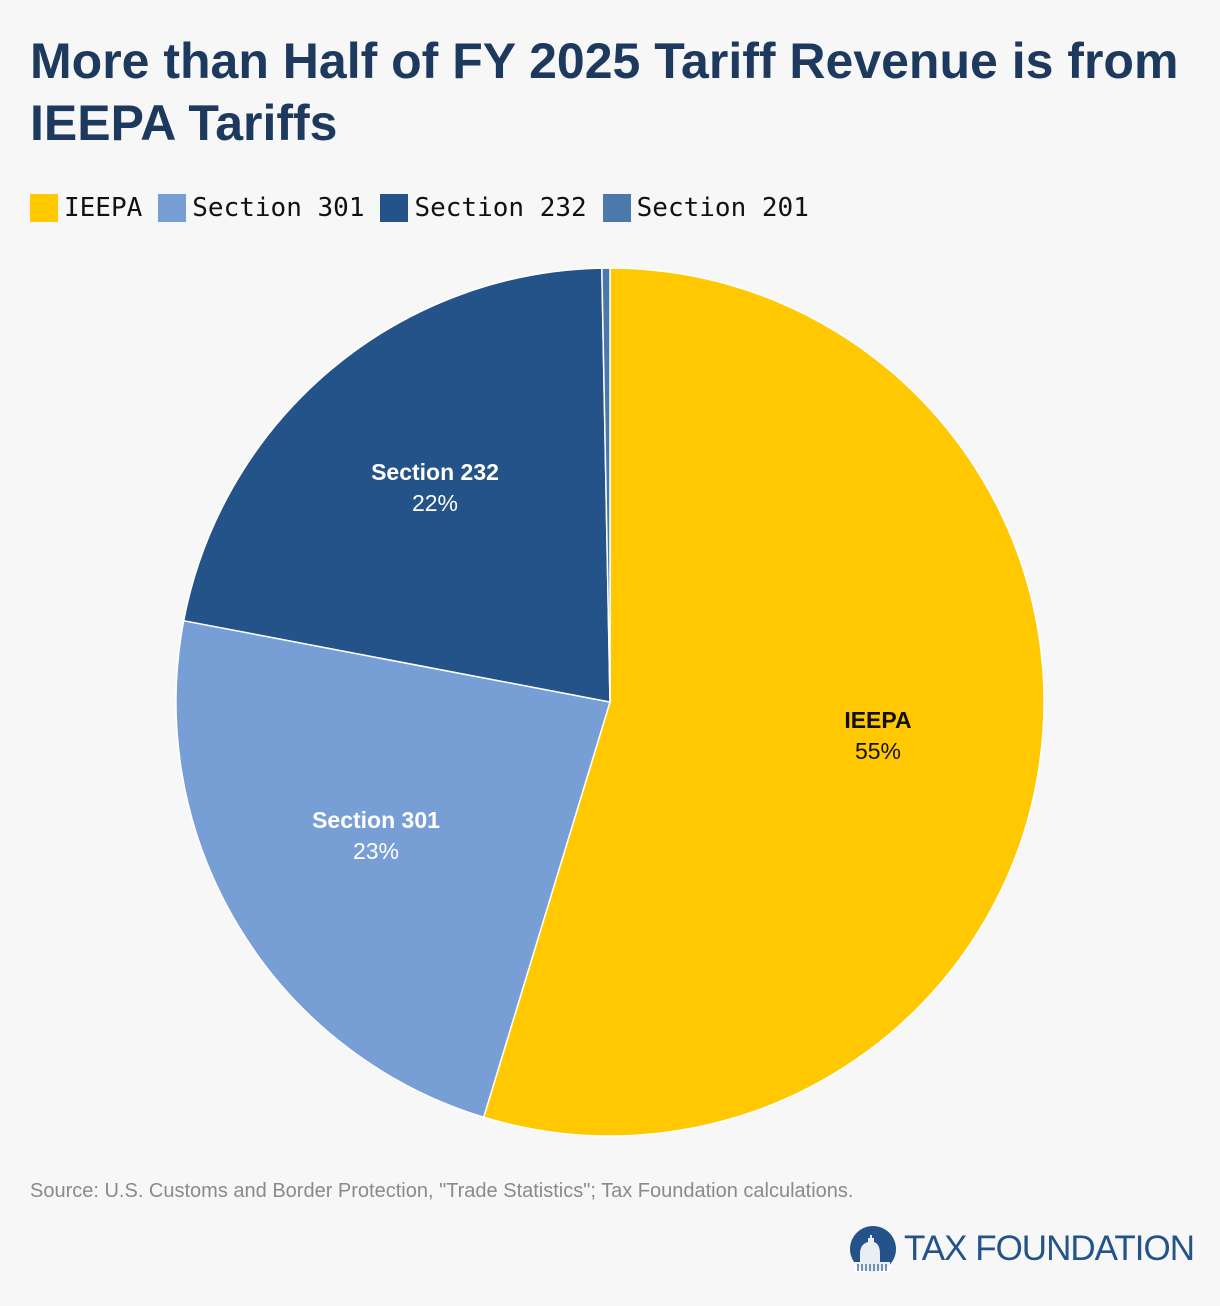 This screenshot has width=1220, height=1306. What do you see at coordinates (435, 472) in the screenshot?
I see `slice-name-label: Section 232` at bounding box center [435, 472].